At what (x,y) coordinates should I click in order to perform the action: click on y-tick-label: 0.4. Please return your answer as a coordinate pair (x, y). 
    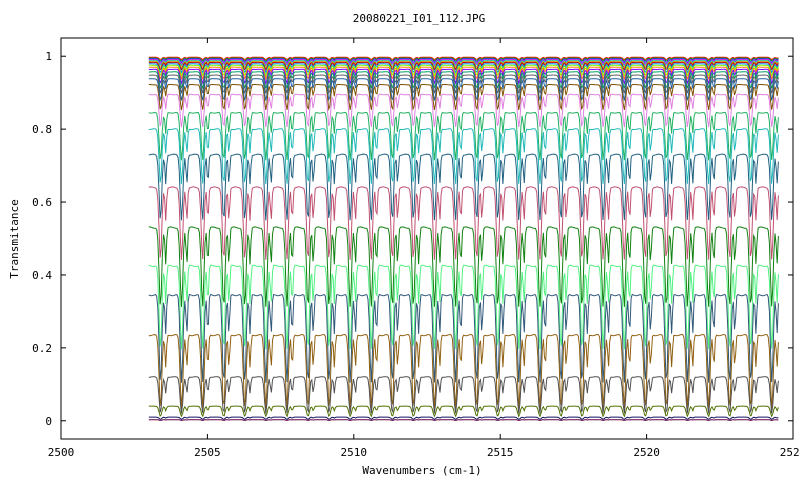
    Looking at the image, I should click on (42, 275).